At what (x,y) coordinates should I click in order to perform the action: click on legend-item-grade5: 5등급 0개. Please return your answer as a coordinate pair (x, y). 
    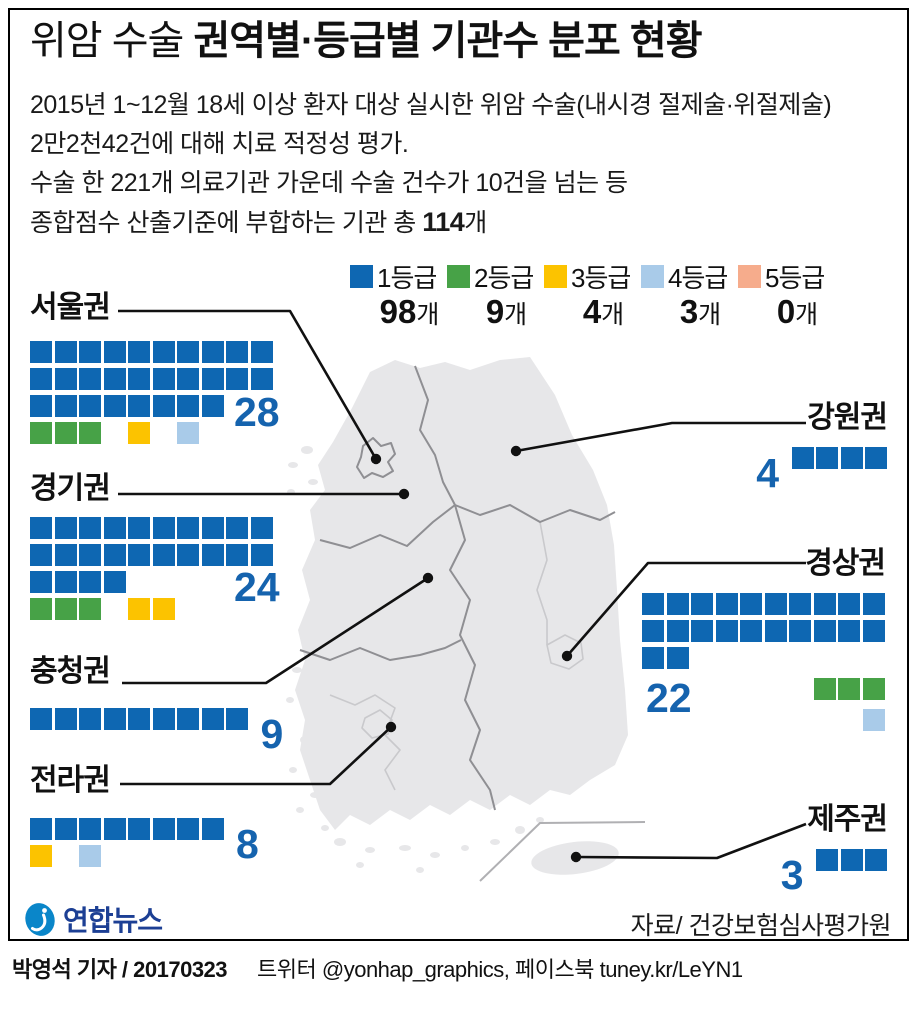
    Looking at the image, I should click on (786, 297).